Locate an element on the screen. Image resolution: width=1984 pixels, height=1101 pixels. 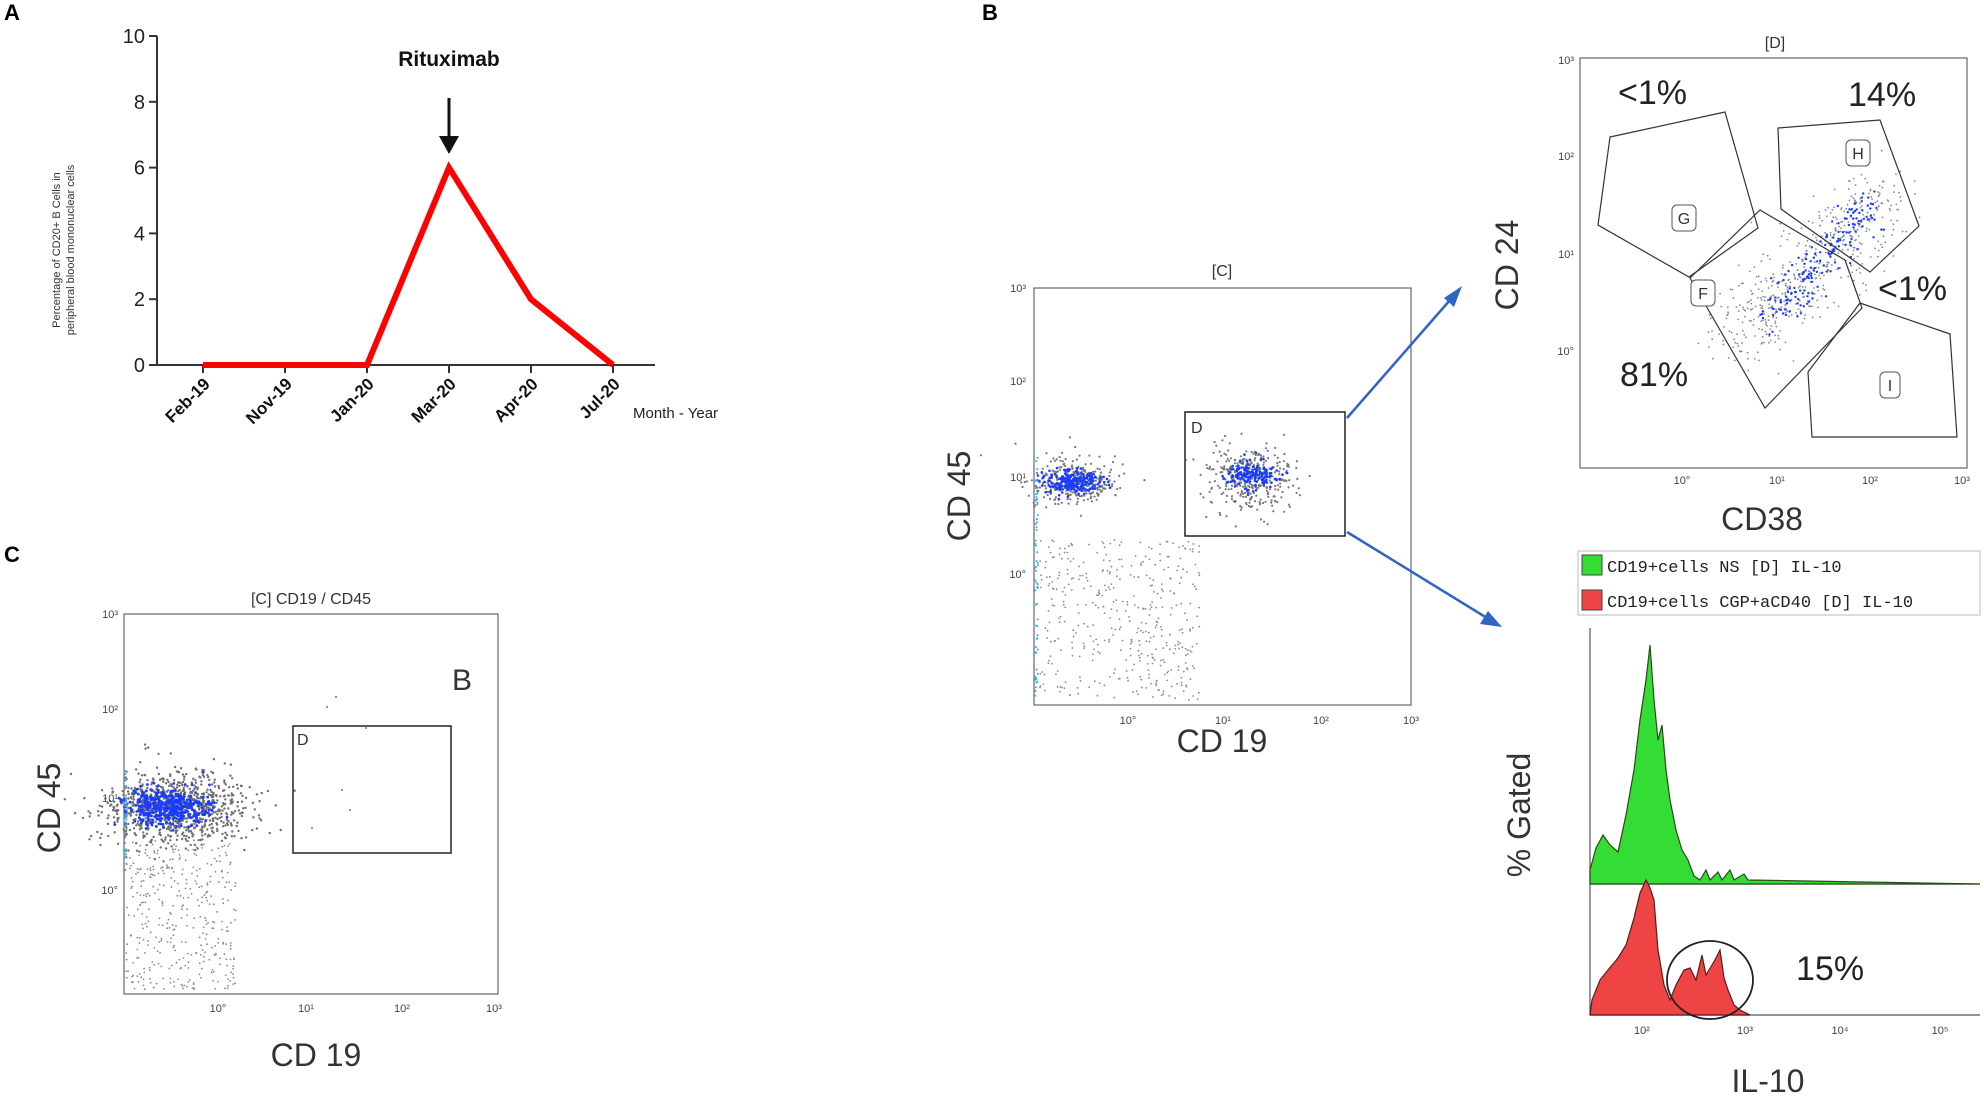
y-tick-label: 10° is located at coordinates (1565, 352).